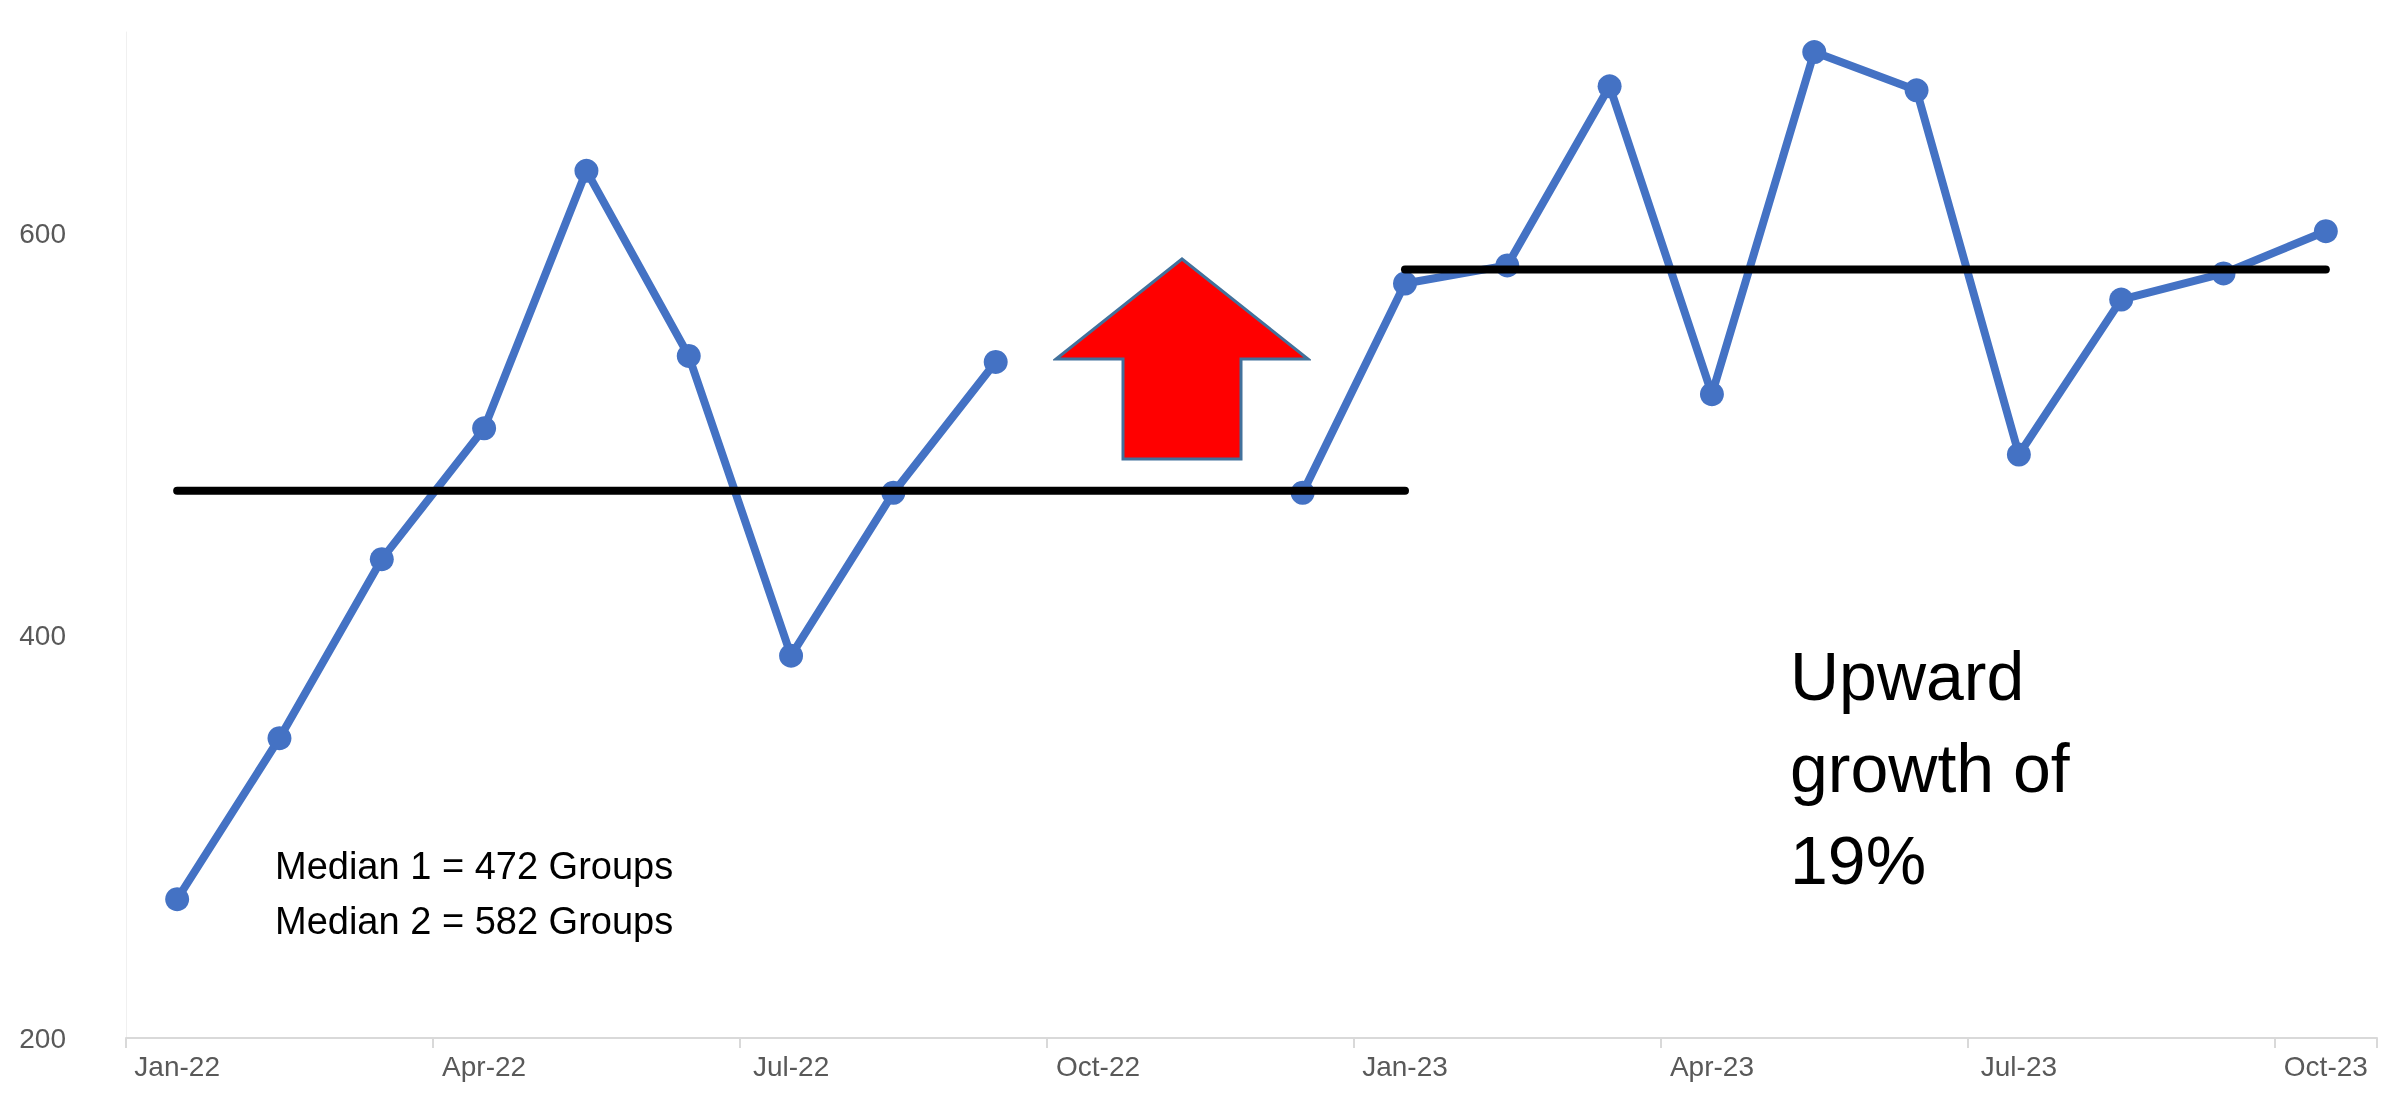  What do you see at coordinates (42, 1038) in the screenshot?
I see `y-tick-label: 200` at bounding box center [42, 1038].